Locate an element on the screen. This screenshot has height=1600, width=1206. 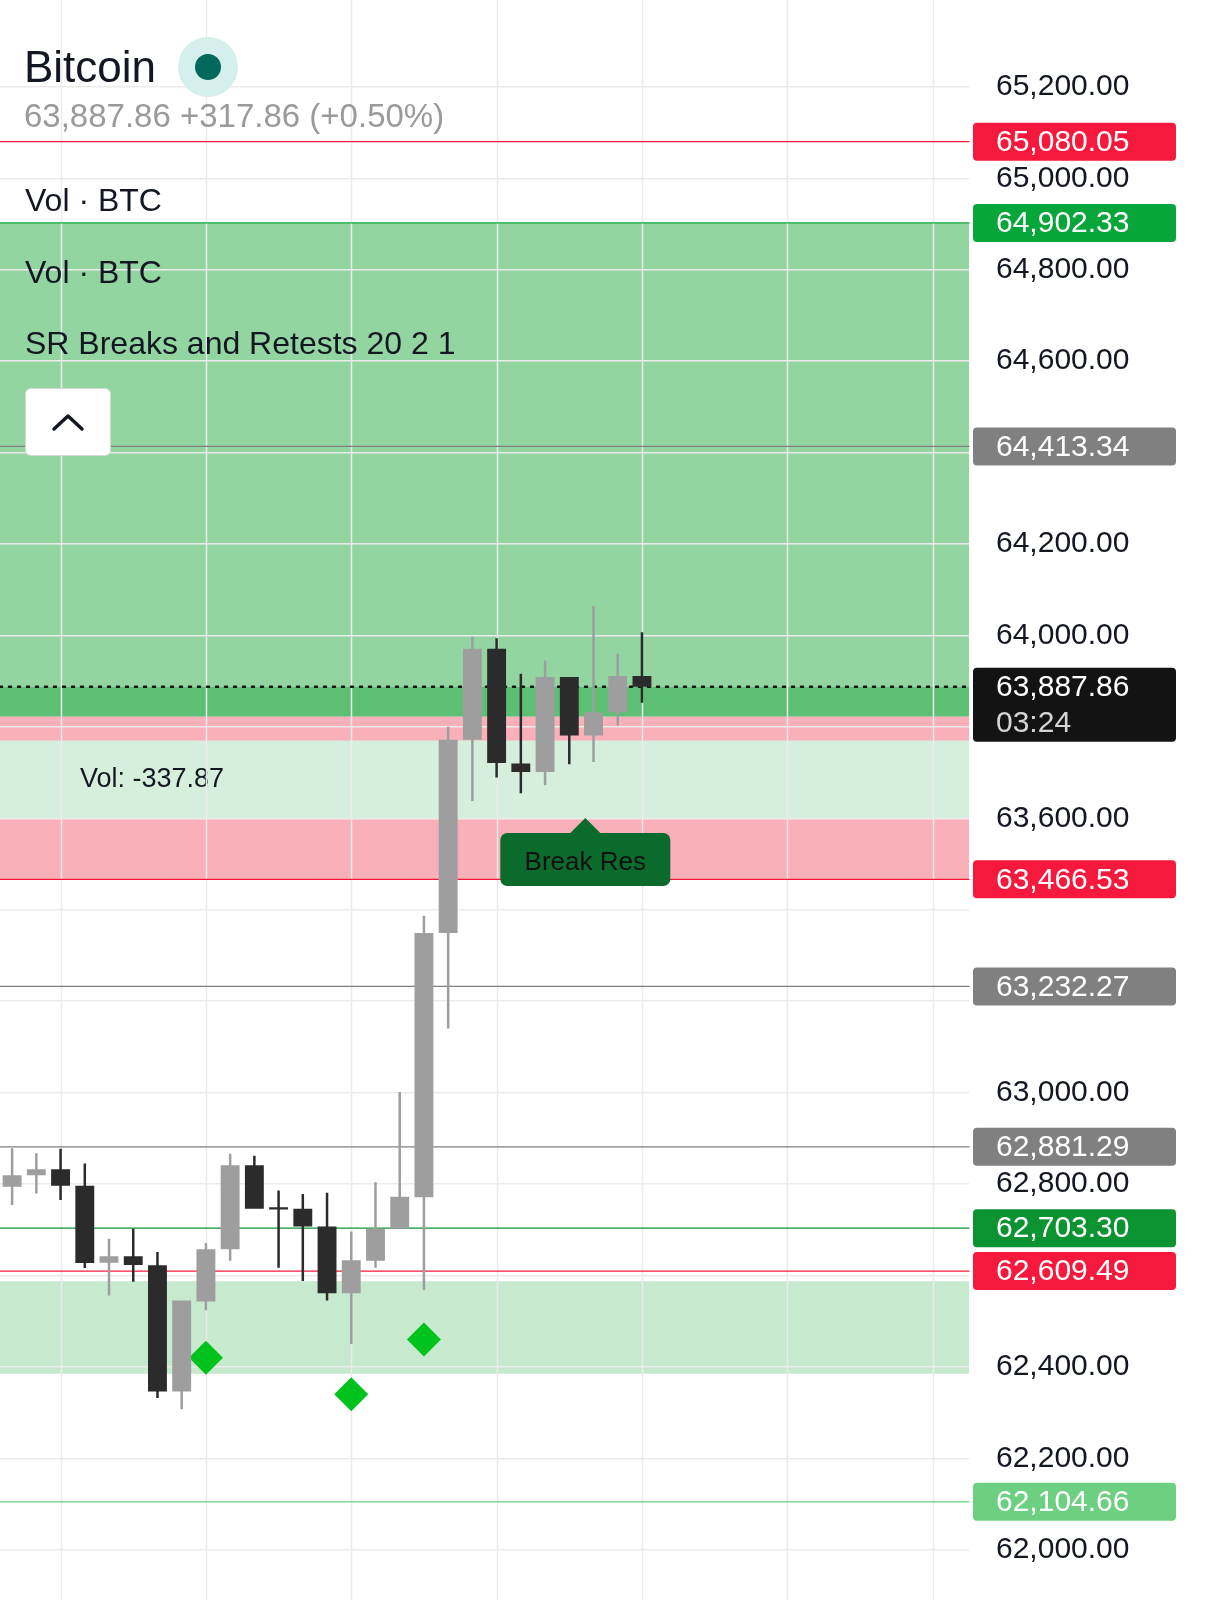
y-tick-label: 64,200.00 is located at coordinates (1063, 542).